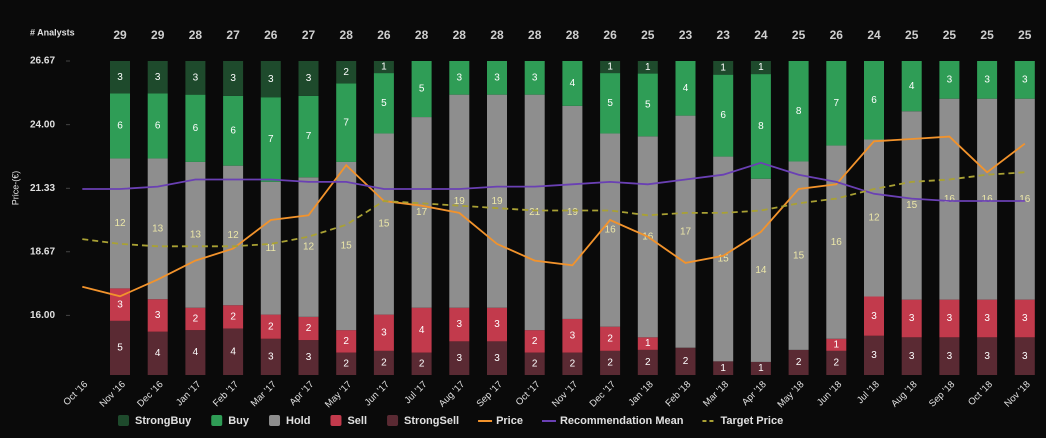 This screenshot has width=1046, height=438. Describe the element at coordinates (42, 315) in the screenshot. I see `y-tick-label: 16.00` at that location.